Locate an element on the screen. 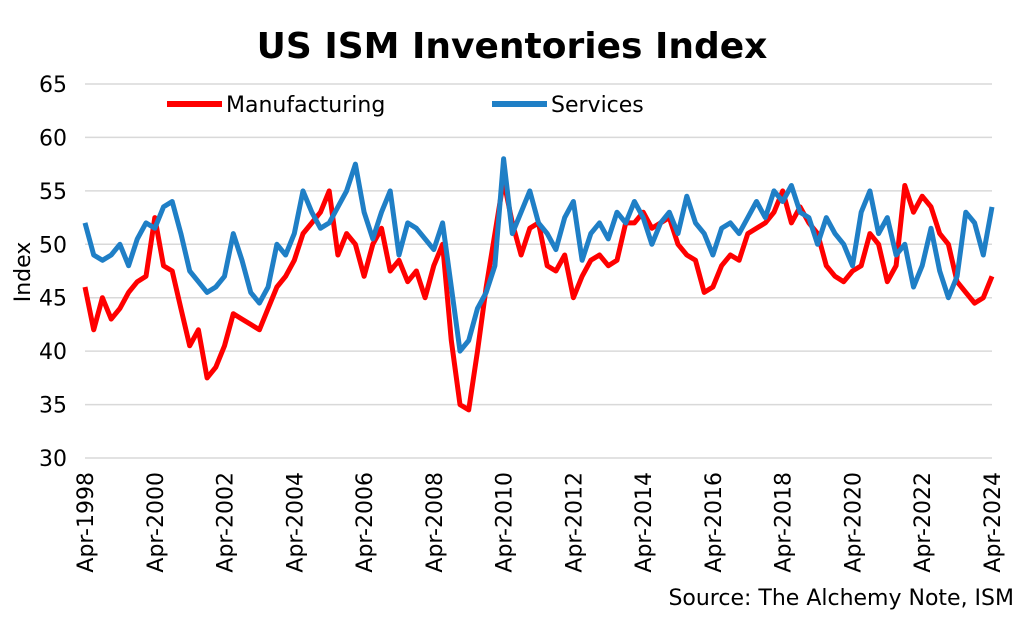 This screenshot has width=1024, height=622. y-tick-label: 50 is located at coordinates (53, 245).